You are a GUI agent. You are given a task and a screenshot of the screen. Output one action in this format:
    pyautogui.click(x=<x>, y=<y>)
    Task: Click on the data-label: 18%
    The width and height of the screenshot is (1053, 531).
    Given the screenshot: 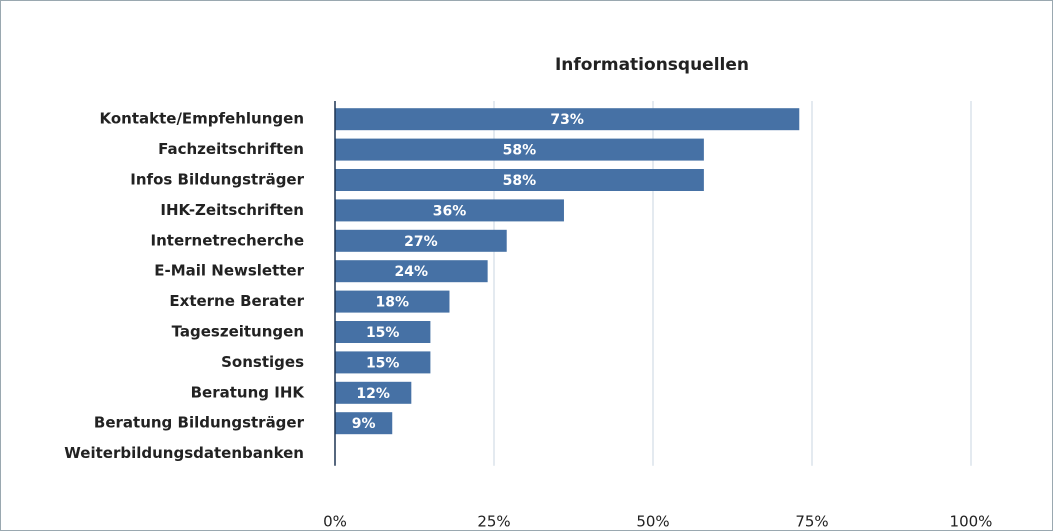 What is the action you would take?
    pyautogui.click(x=392, y=303)
    